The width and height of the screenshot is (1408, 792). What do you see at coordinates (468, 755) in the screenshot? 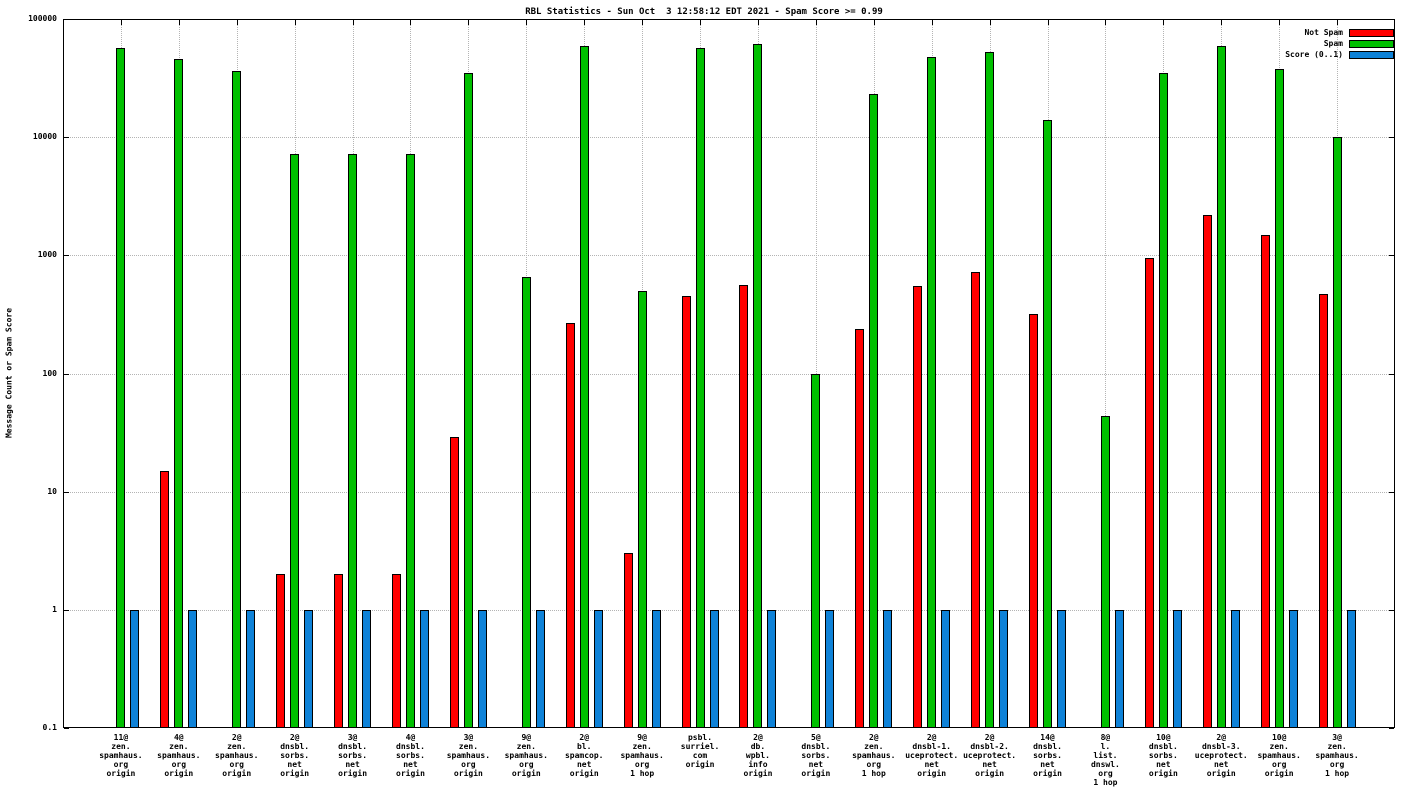
I see `x-tick-label: 3@ zen. spamhaus. org origin` at bounding box center [468, 755].